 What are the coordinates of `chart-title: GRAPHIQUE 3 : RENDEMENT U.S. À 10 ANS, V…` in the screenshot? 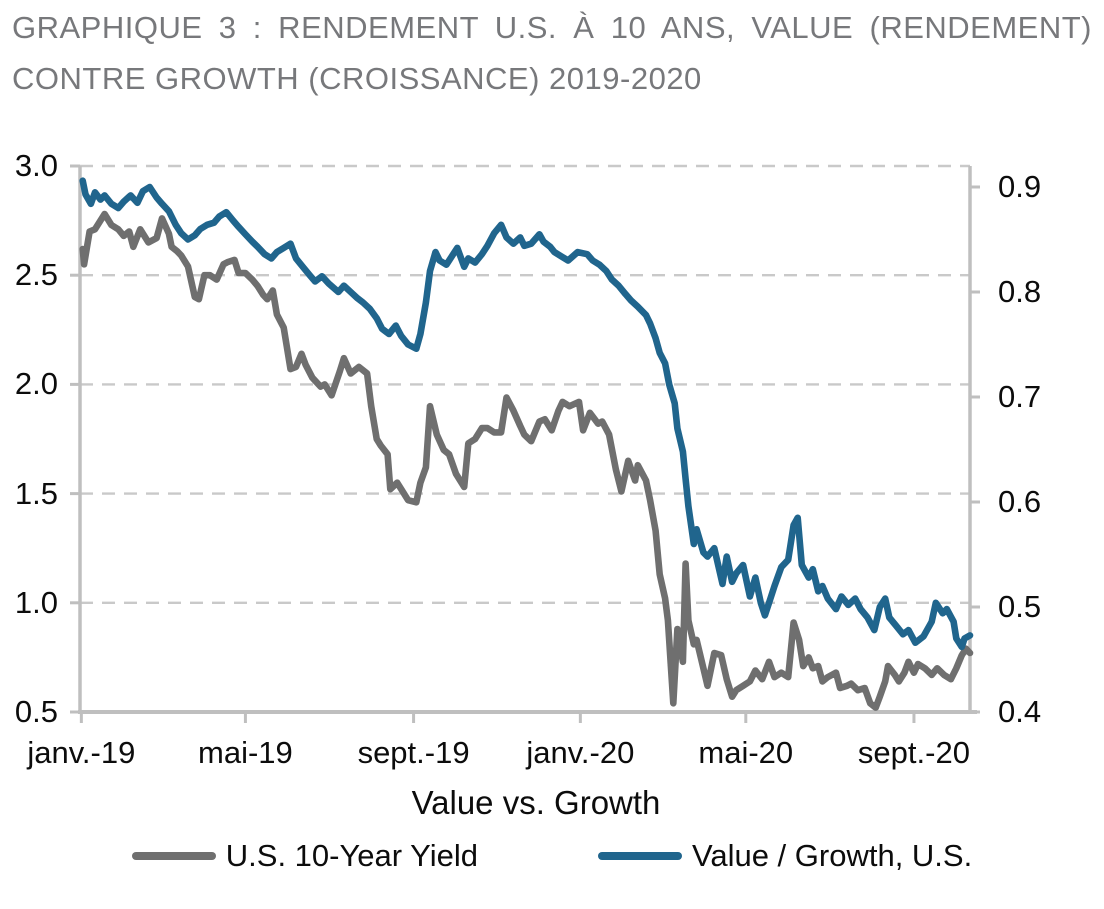 It's located at (552, 53).